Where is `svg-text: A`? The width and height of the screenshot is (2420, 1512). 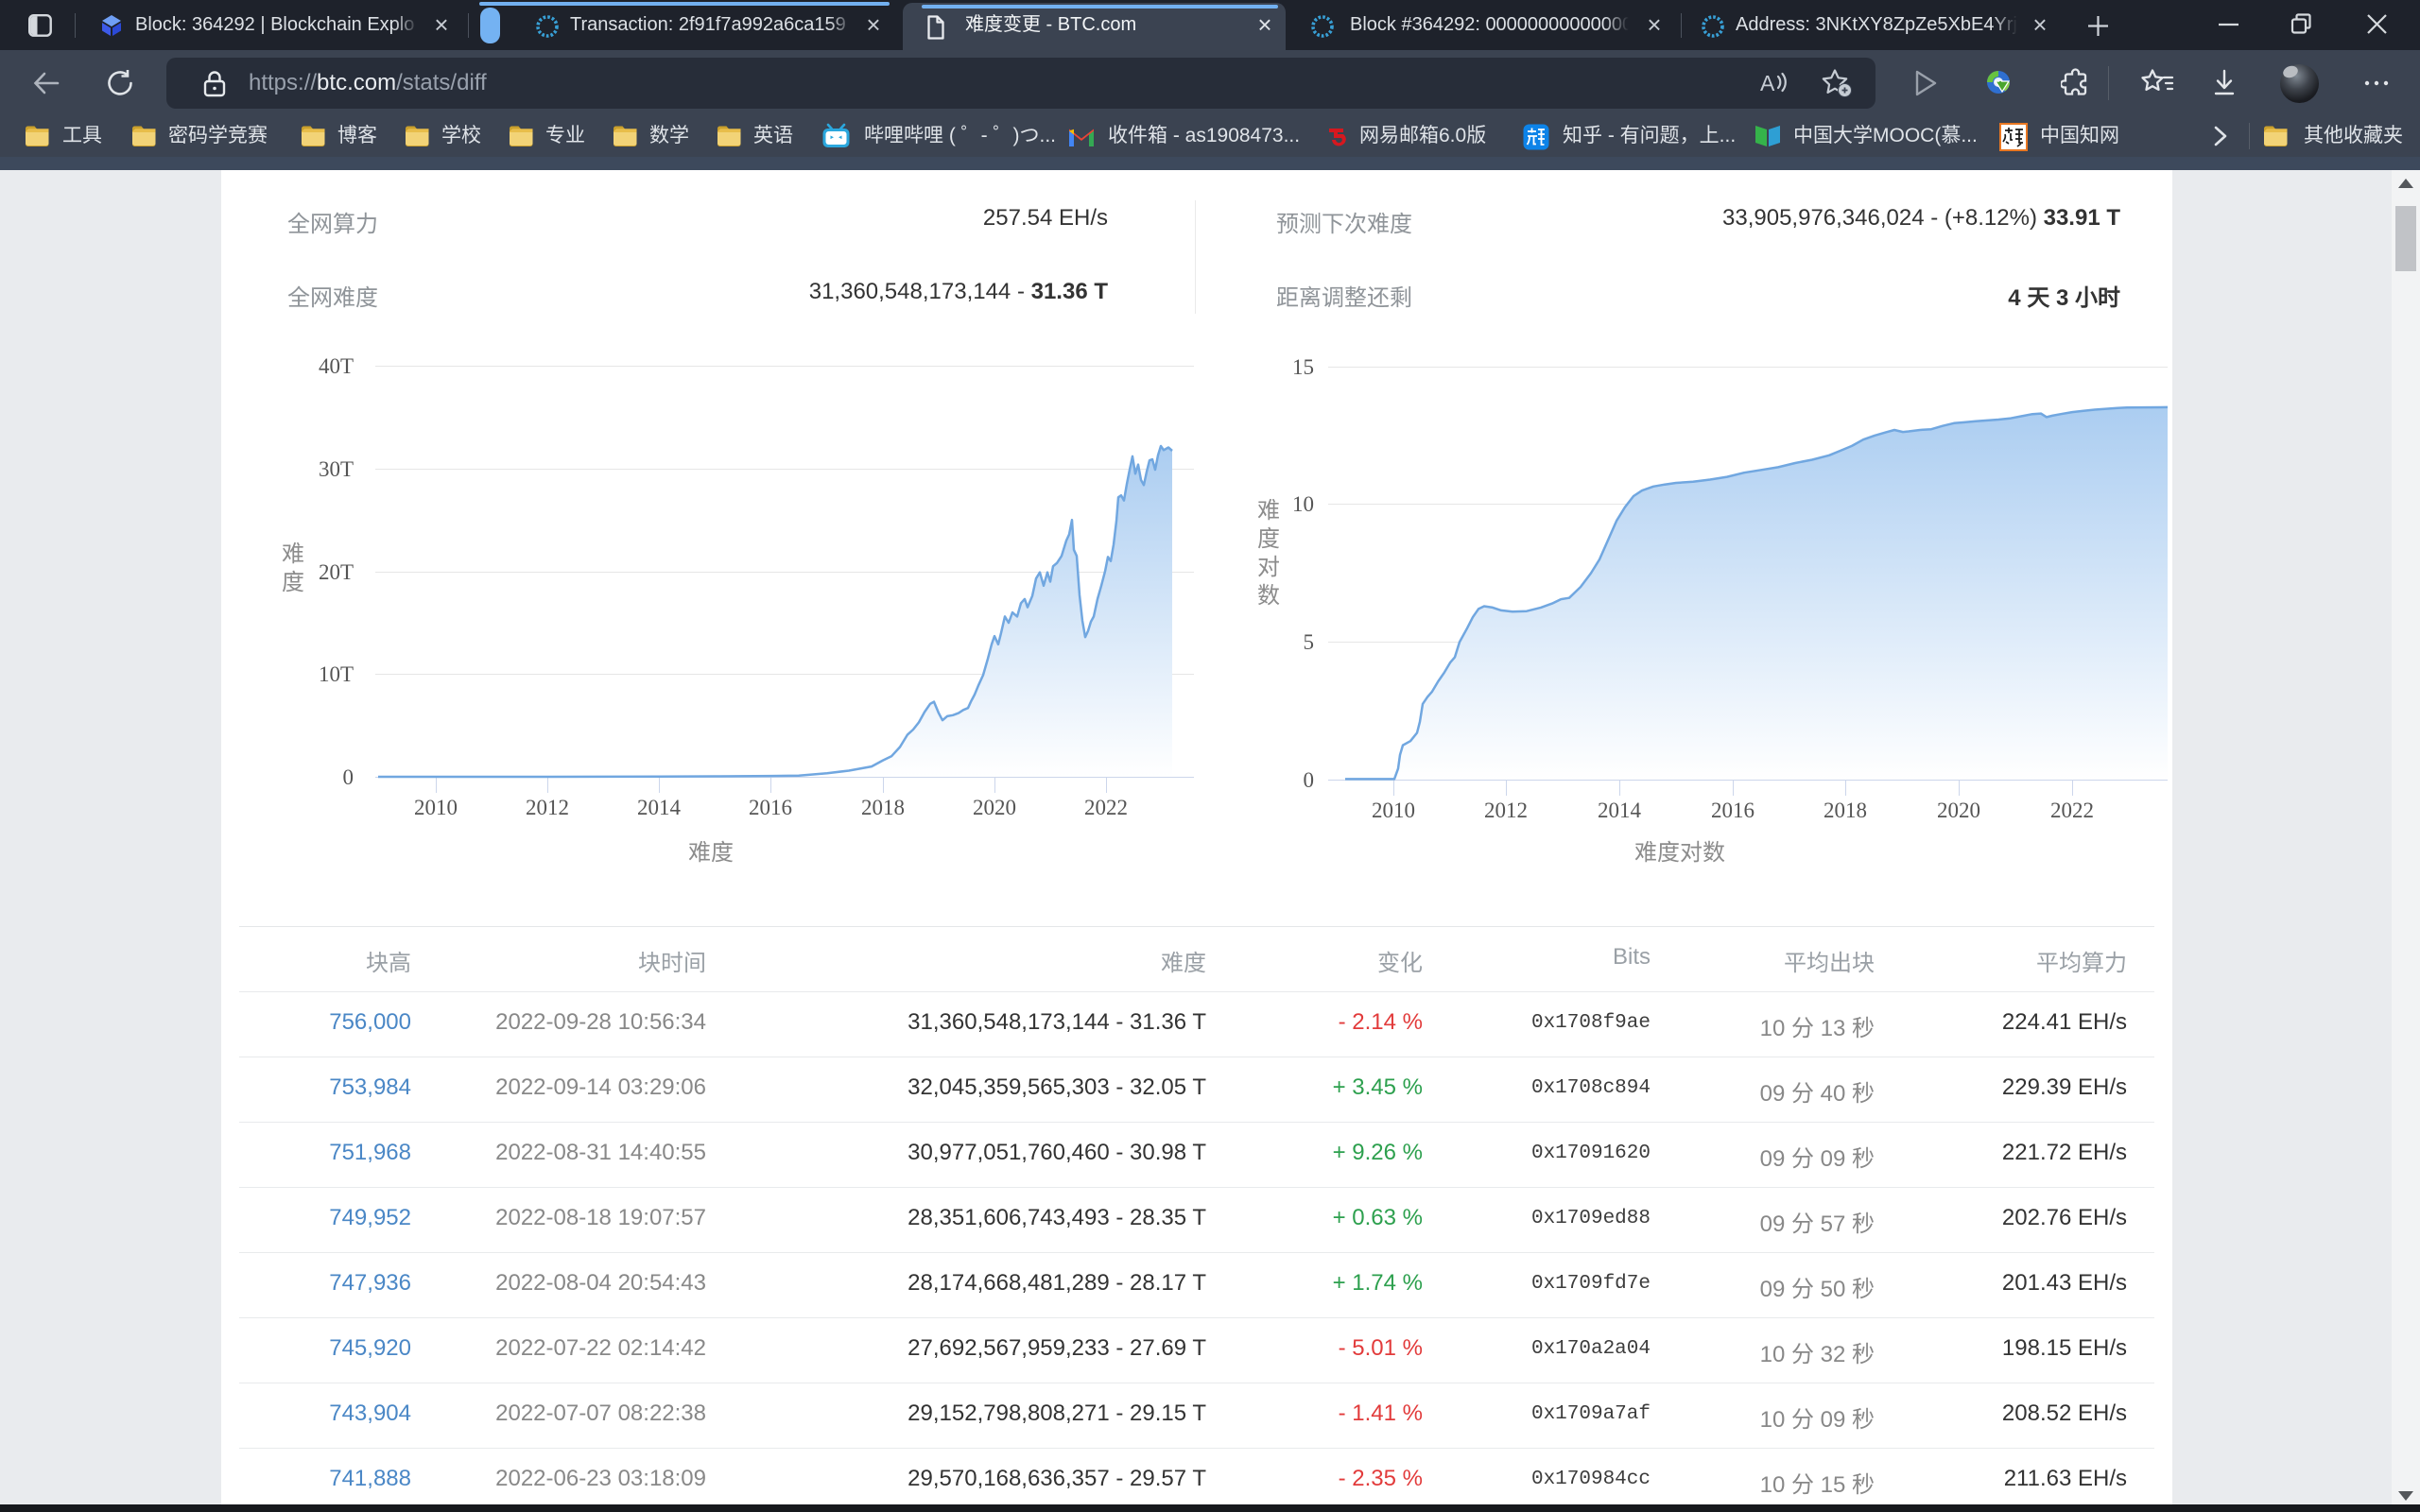 svg-text: A is located at coordinates (1767, 83).